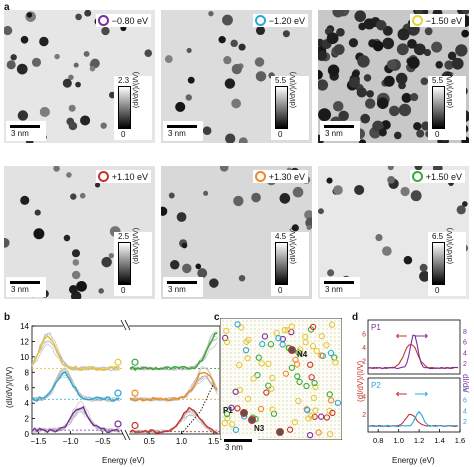  Describe the element at coordinates (290, 106) in the screenshot. I see `colorbar: 5.5 0 (dI/dV)/(I/V)` at that location.